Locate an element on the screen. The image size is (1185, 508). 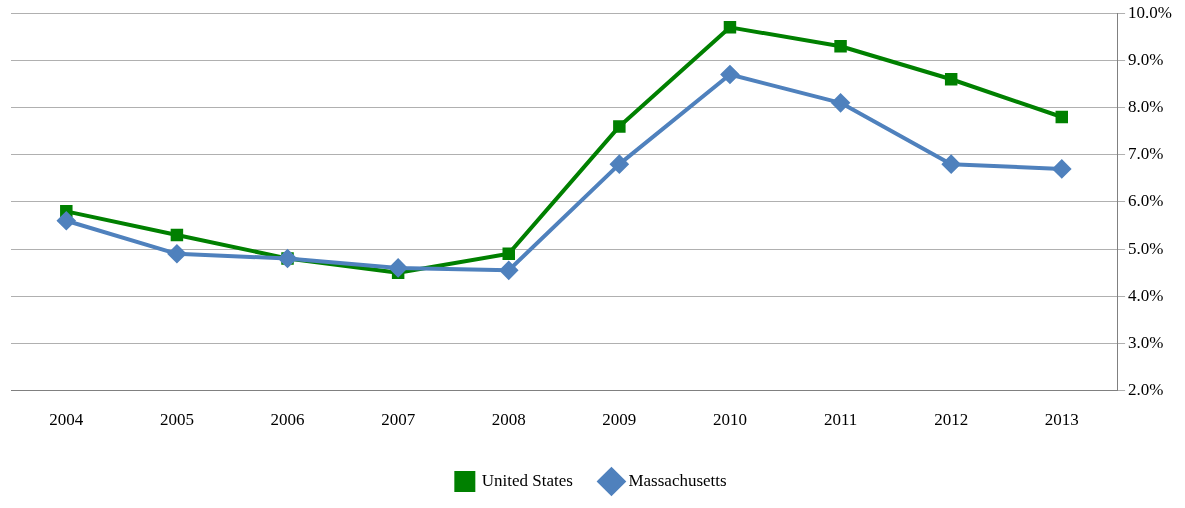
x-tick-label: 2005 is located at coordinates (176, 420).